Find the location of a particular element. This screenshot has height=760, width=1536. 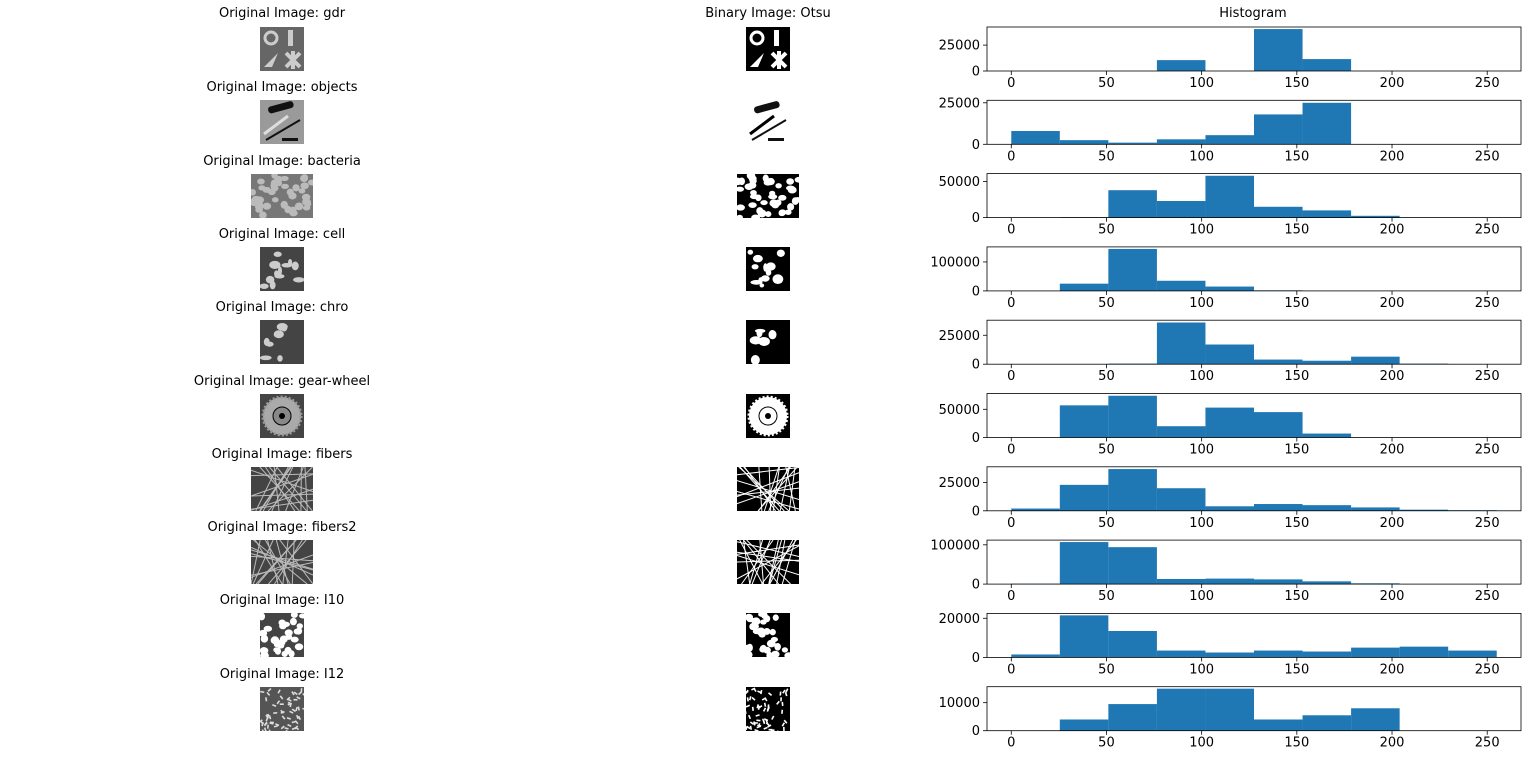

original-image-title: Original Image: gear-wheel is located at coordinates (282, 381).